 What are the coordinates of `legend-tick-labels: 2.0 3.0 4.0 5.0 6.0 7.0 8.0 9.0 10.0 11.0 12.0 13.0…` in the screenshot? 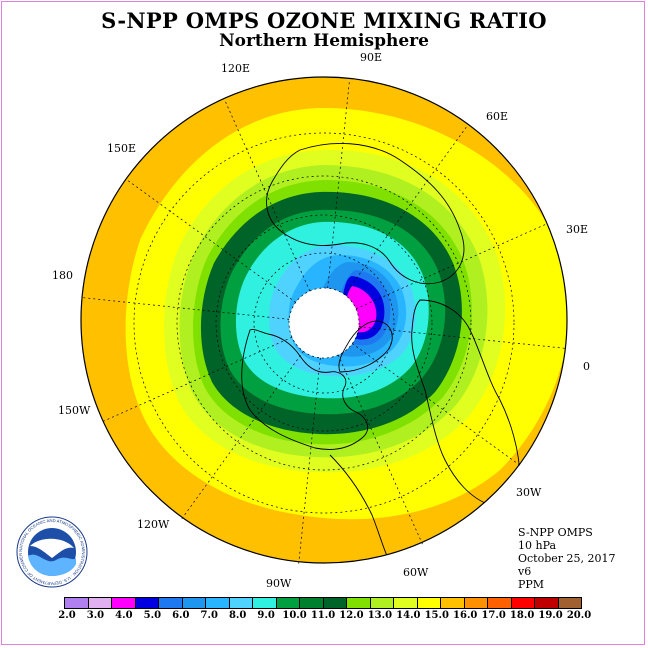 It's located at (324, 618).